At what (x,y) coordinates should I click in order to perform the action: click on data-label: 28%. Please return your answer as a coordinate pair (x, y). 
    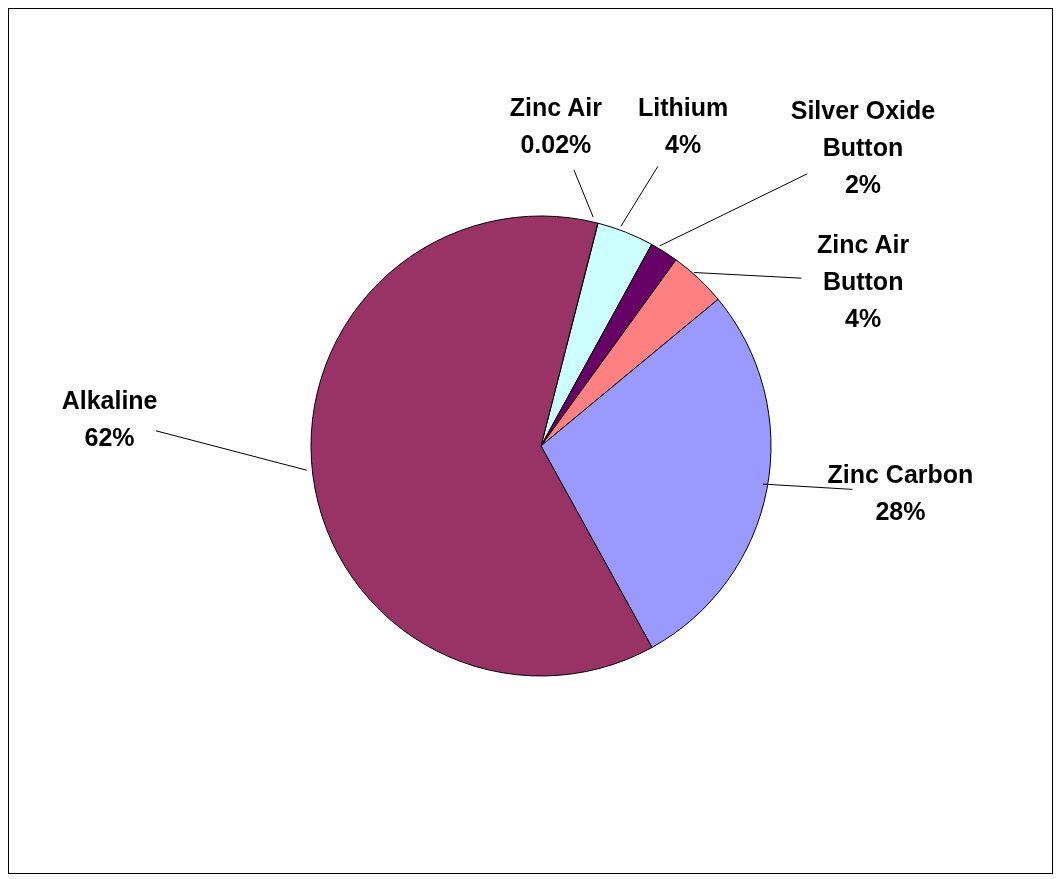
    Looking at the image, I should click on (900, 510).